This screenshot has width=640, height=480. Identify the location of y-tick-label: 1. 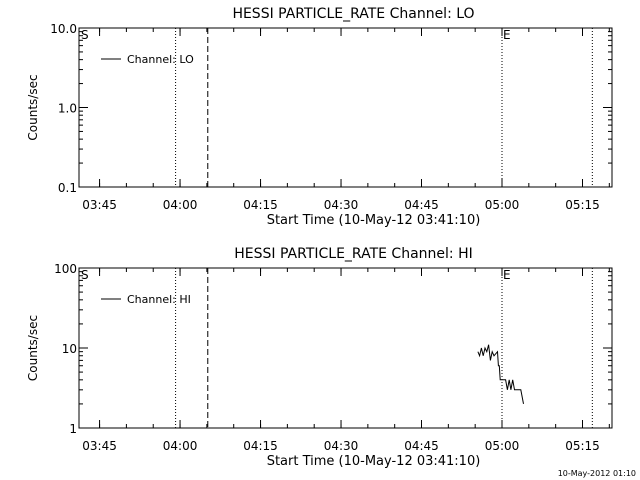
(73, 429).